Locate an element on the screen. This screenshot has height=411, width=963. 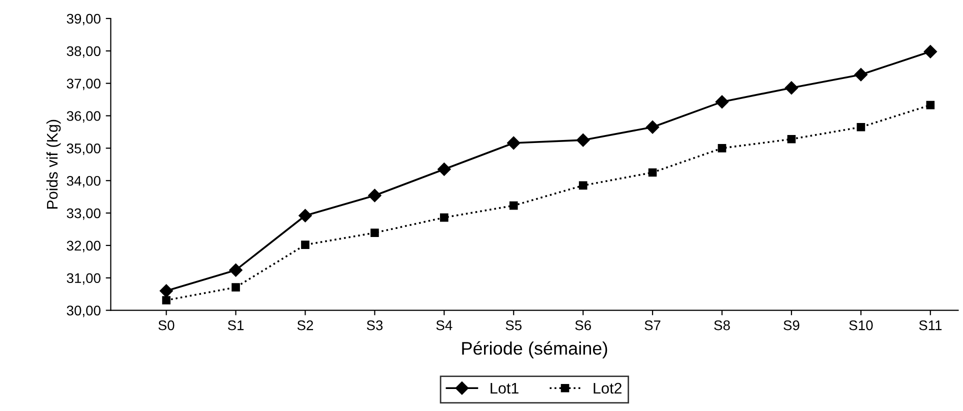
y-tick-label: 32,00 is located at coordinates (83, 246).